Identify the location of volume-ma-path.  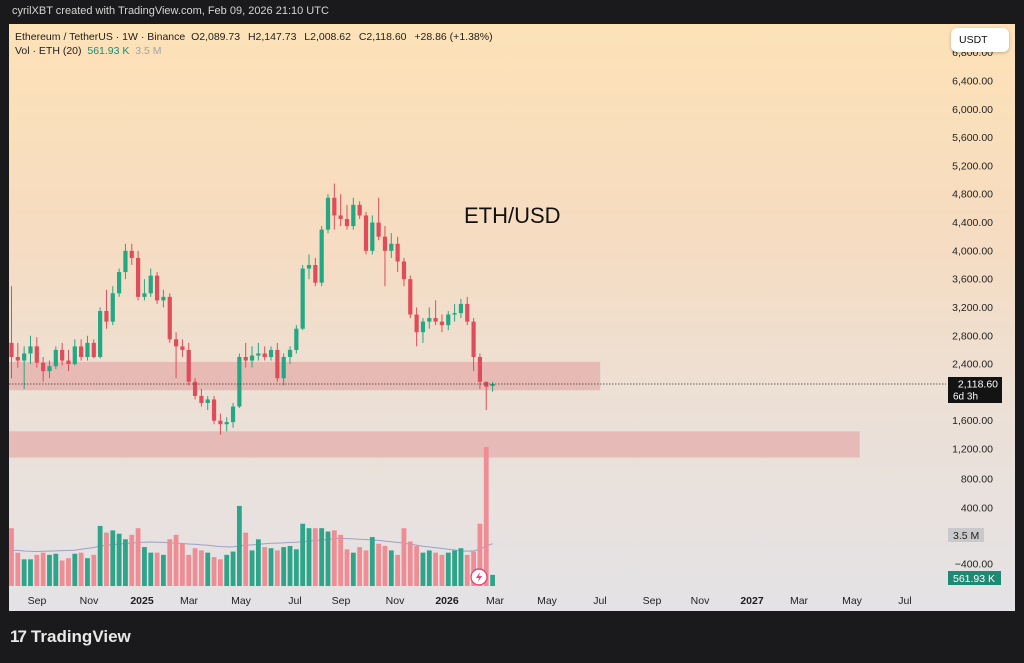
(252, 545).